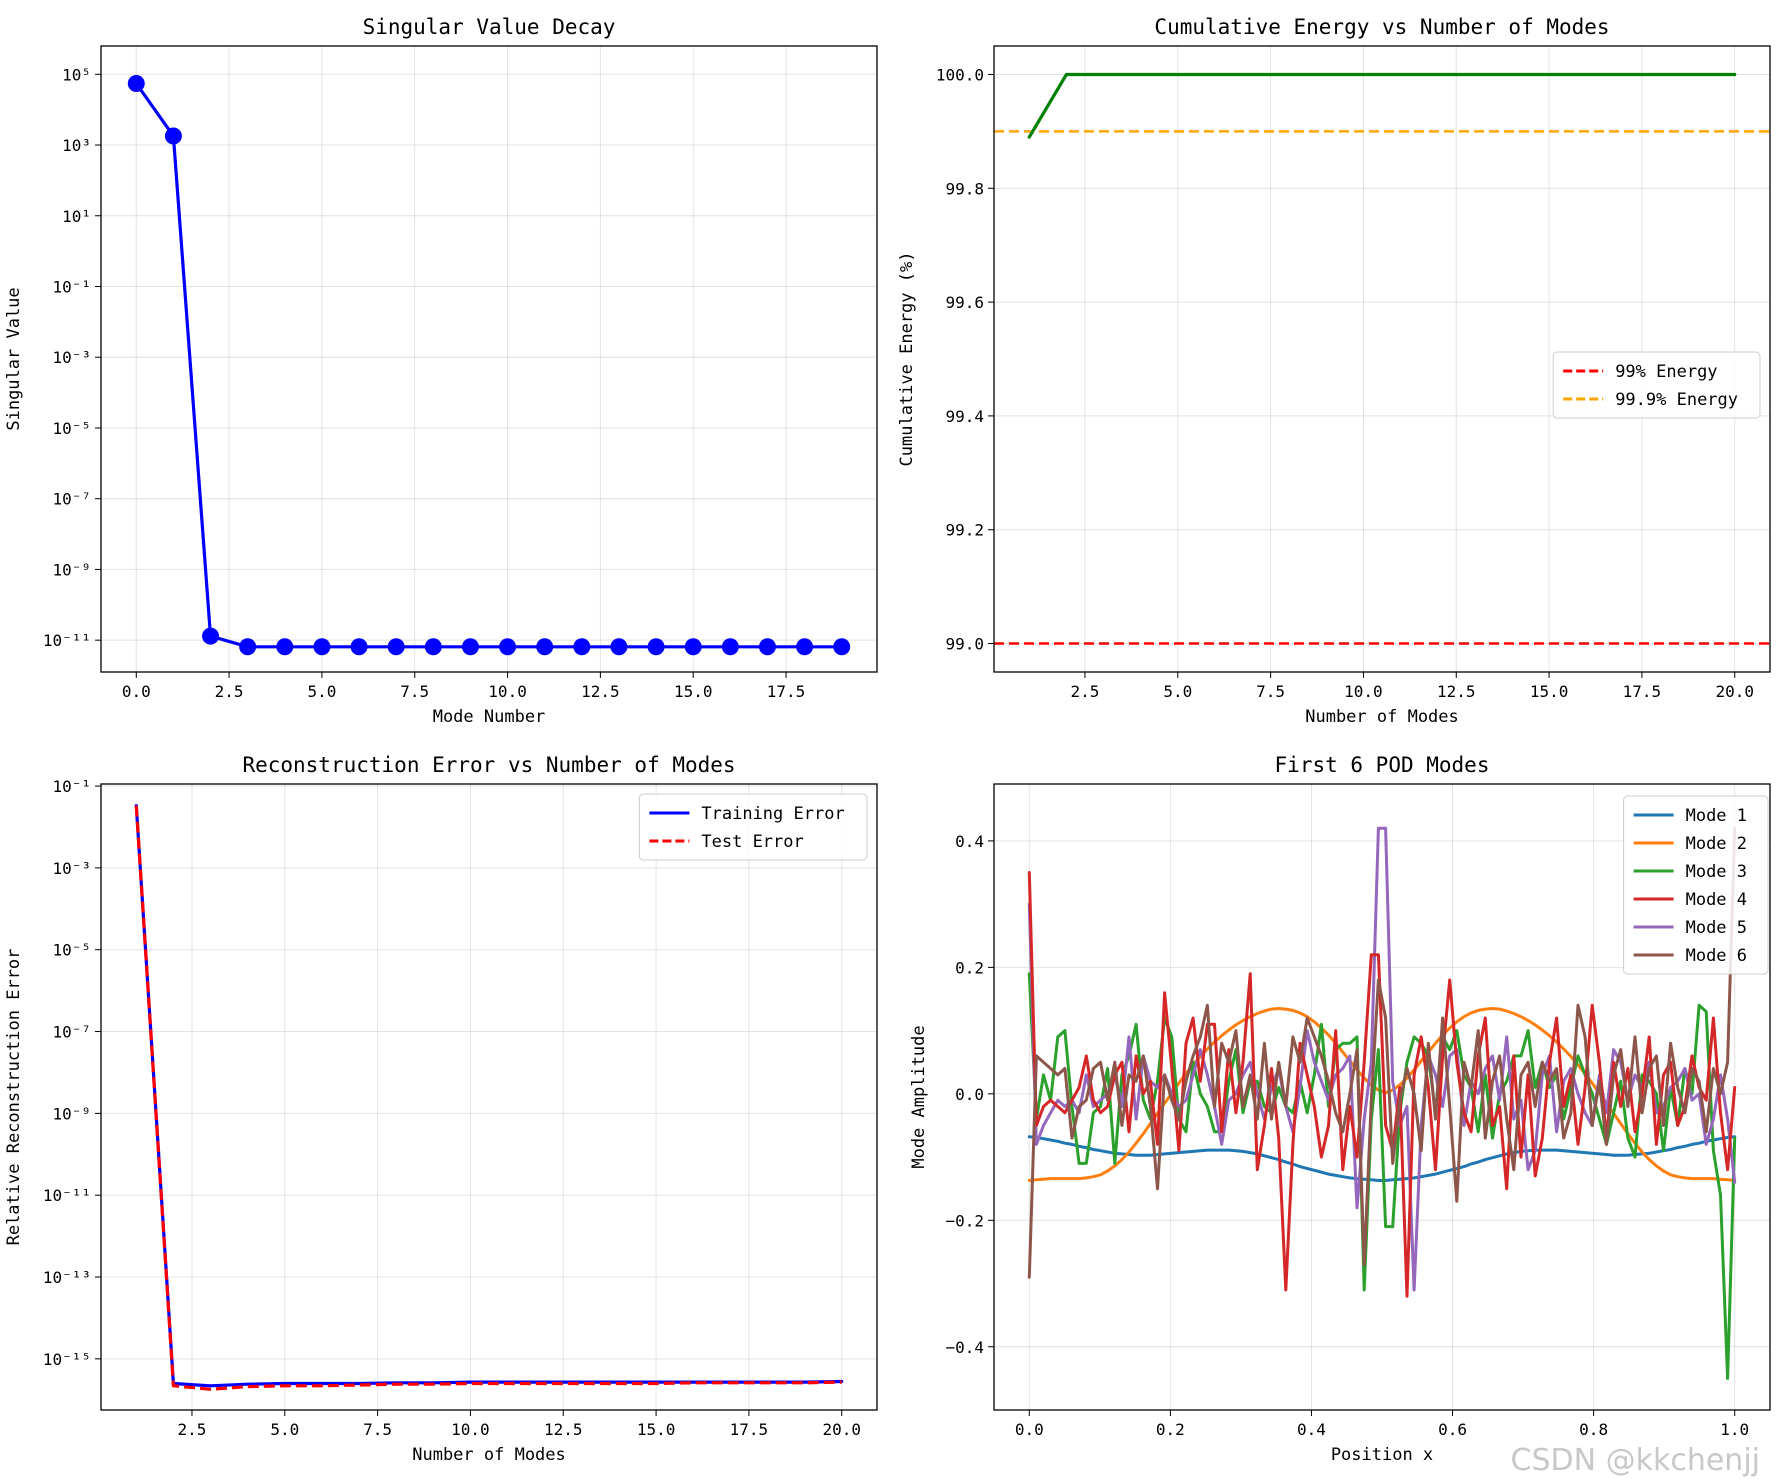 The height and width of the screenshot is (1484, 1784). Describe the element at coordinates (71, 286) in the screenshot. I see `y-tick-label: 10⁻¹` at that location.